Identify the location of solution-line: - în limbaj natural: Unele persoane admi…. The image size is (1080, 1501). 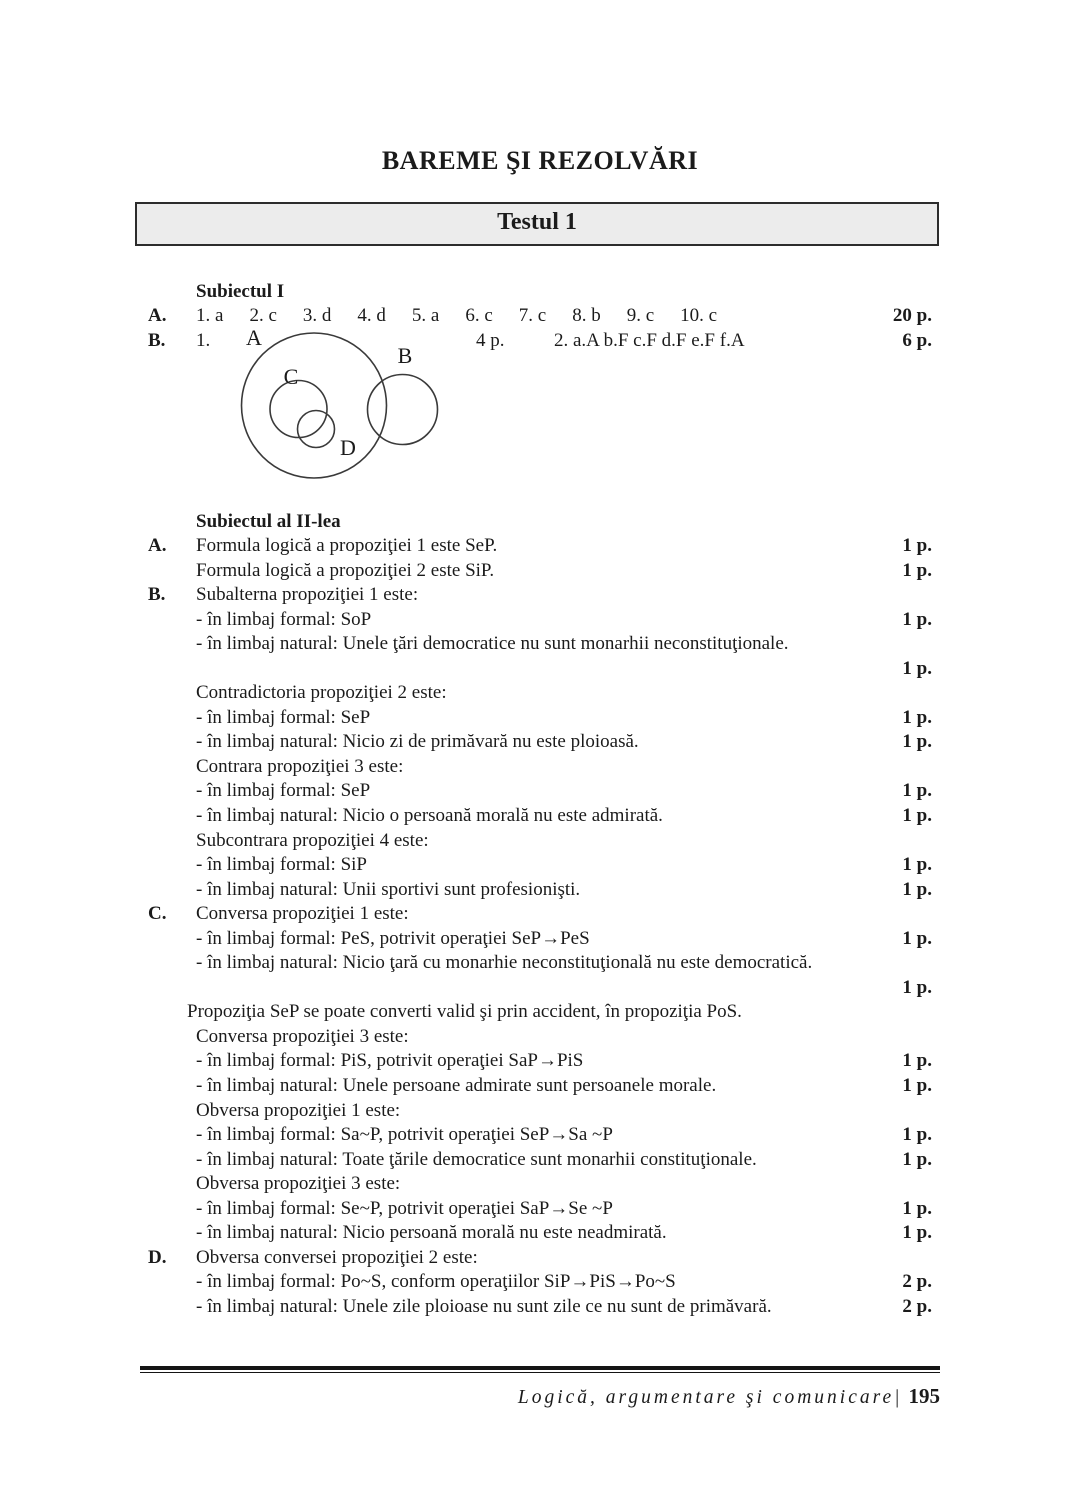
(540, 1086).